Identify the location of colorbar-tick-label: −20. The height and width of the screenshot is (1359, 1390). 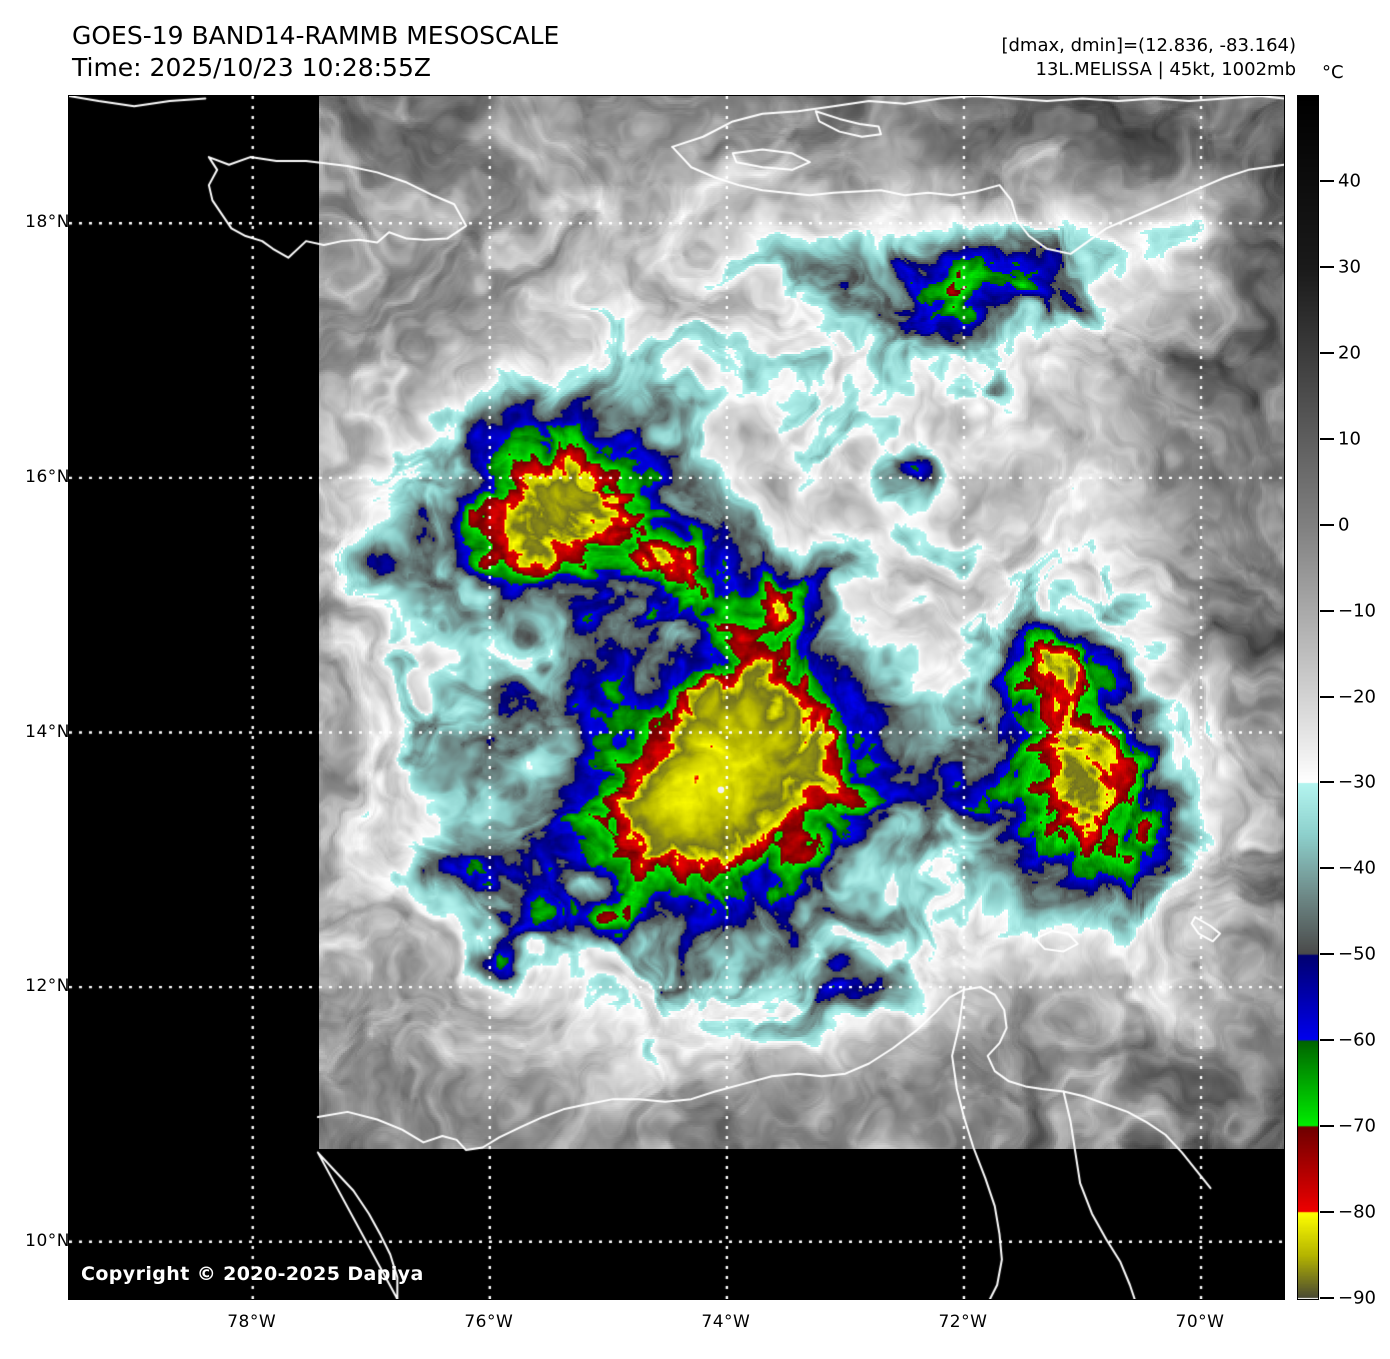
(1357, 696).